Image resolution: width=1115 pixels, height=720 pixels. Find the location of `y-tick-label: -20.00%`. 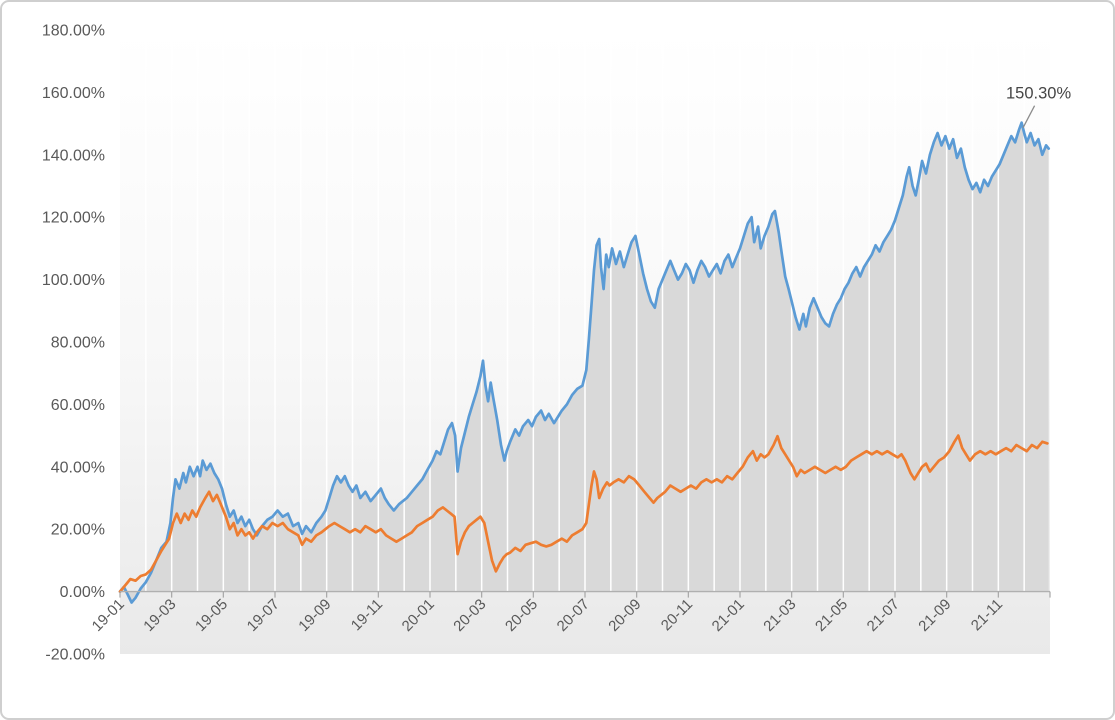

y-tick-label: -20.00% is located at coordinates (75, 655).